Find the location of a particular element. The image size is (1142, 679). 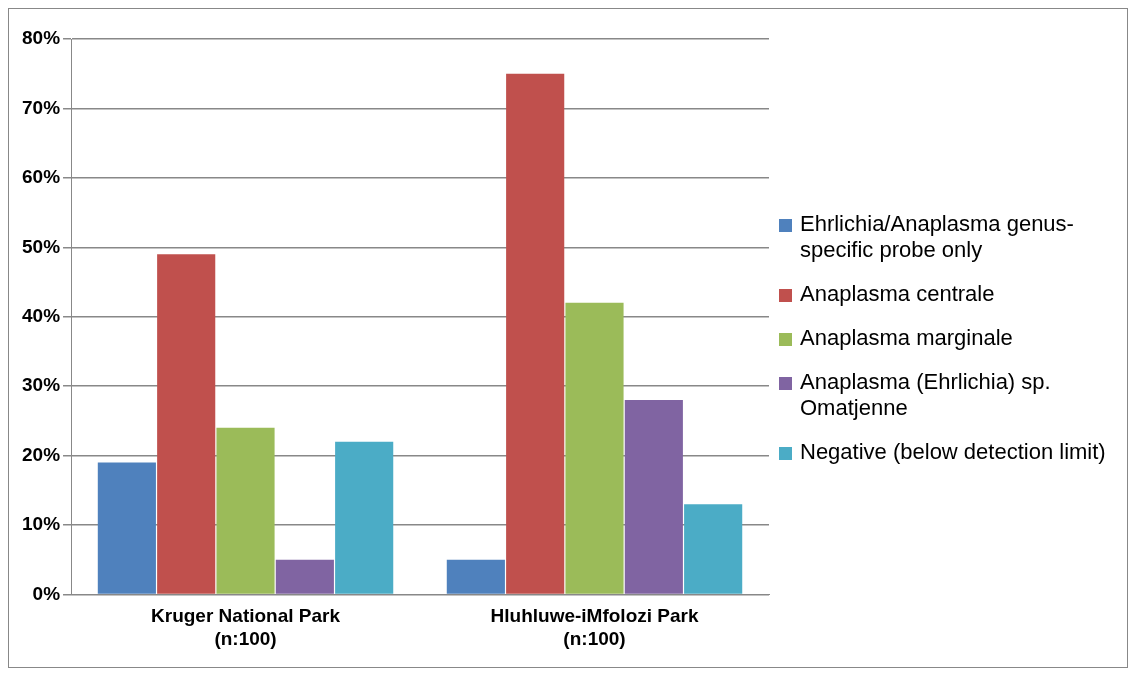

y-tick-label: 50% is located at coordinates (41, 246).